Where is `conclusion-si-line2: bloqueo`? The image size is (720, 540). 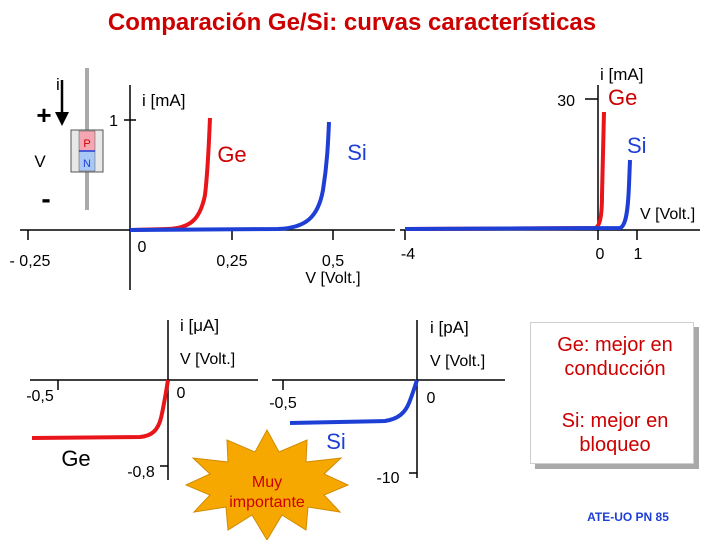
conclusion-si-line2: bloqueo is located at coordinates (615, 445).